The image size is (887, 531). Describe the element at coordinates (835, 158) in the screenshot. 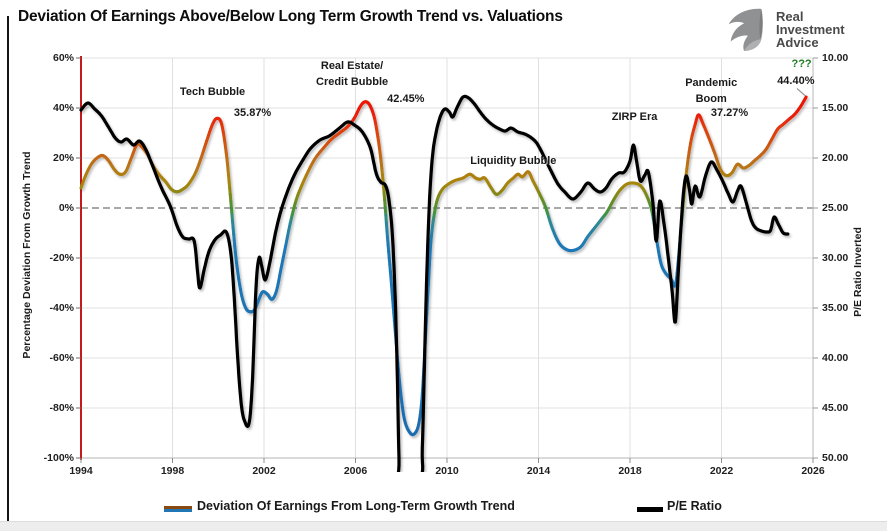

I see `right-axis-tick-label: 20.00` at that location.